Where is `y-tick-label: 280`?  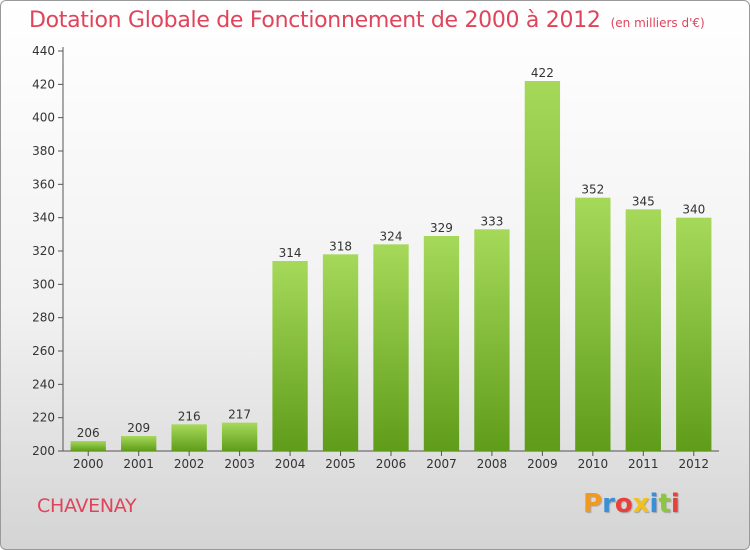
y-tick-label: 280 is located at coordinates (43, 318).